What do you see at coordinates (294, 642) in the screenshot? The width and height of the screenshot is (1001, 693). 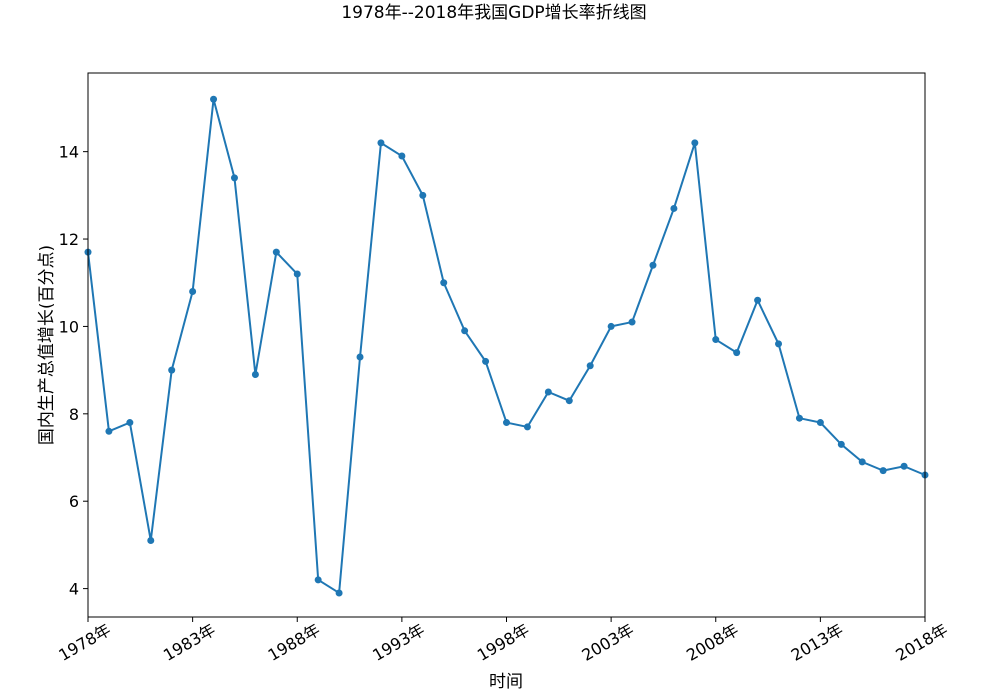 I see `x-tick-label: 1988年` at bounding box center [294, 642].